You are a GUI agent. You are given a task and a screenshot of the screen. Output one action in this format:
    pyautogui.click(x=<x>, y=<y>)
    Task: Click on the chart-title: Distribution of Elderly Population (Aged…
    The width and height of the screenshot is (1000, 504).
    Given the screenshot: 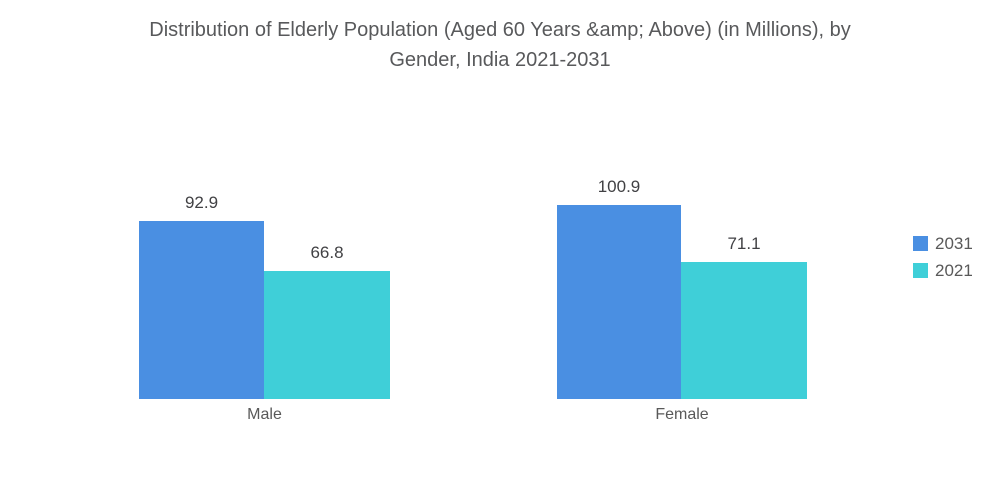 What is the action you would take?
    pyautogui.click(x=500, y=45)
    